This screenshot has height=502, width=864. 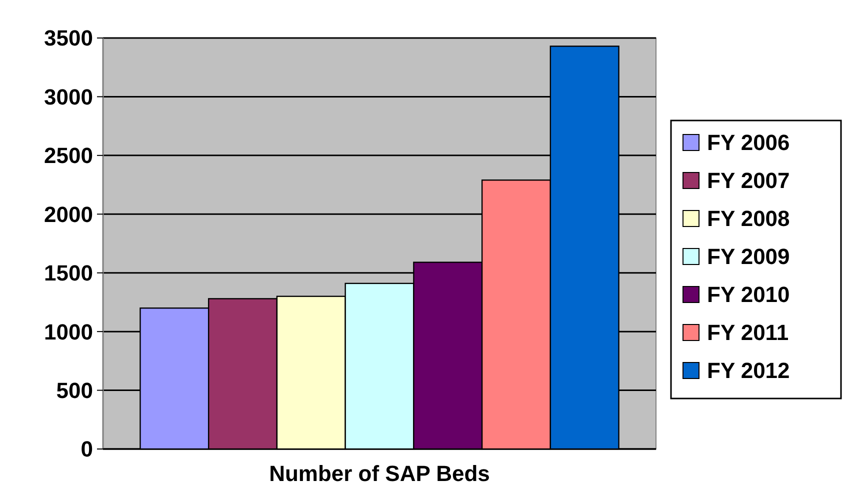 I want to click on legend-label: FY 2006, so click(x=748, y=143).